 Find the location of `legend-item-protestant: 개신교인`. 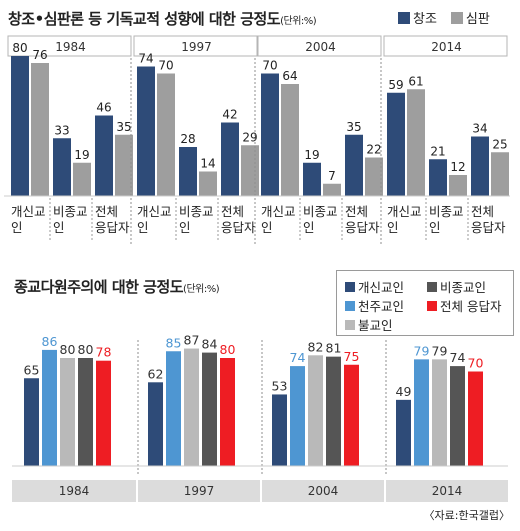

legend-item-protestant: 개신교인 is located at coordinates (374, 286).